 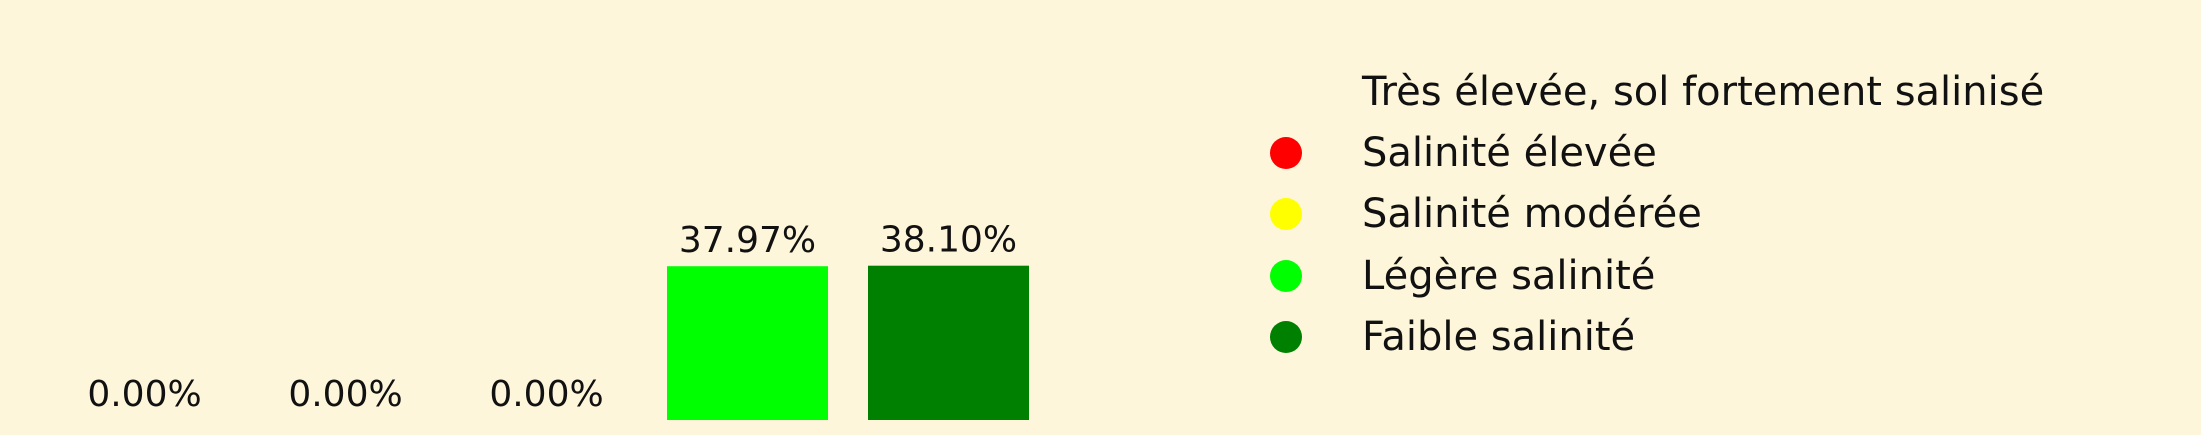 What do you see at coordinates (546, 394) in the screenshot?
I see `bar-value-label-2: 0.00%` at bounding box center [546, 394].